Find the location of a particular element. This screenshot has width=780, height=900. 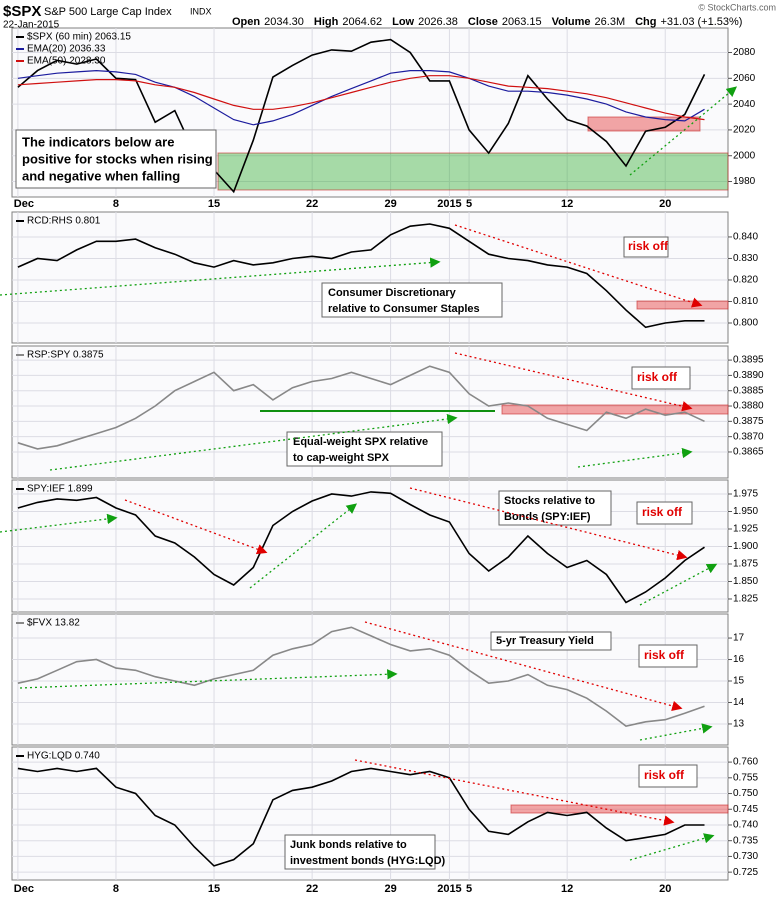

y-tick-label: 0.3870 is located at coordinates (748, 436).